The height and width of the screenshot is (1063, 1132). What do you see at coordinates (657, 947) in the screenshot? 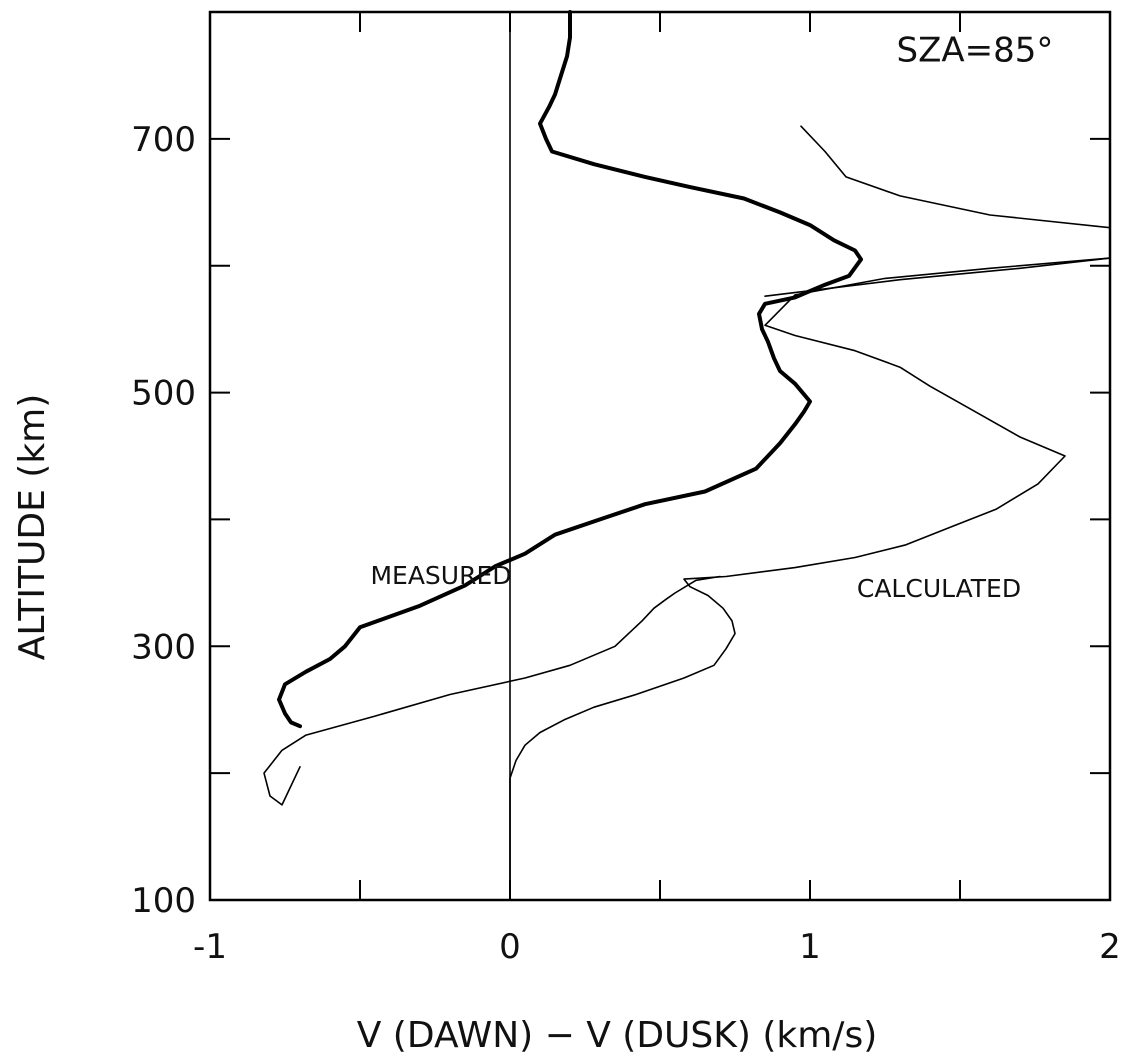
I see `x-tick-labels: -1 0 1 2` at bounding box center [657, 947].